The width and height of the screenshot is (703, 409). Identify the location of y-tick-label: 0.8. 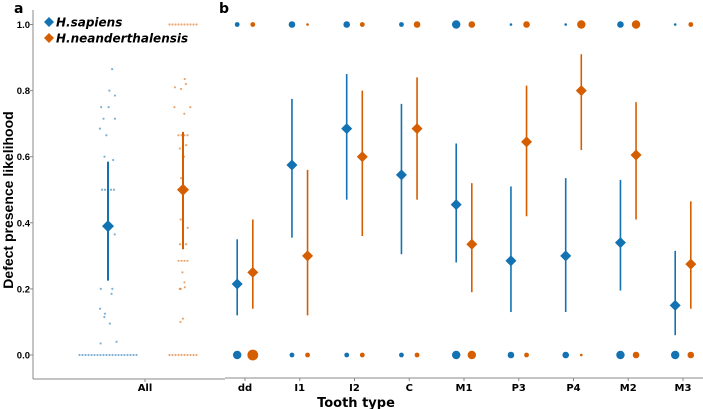
(23, 91).